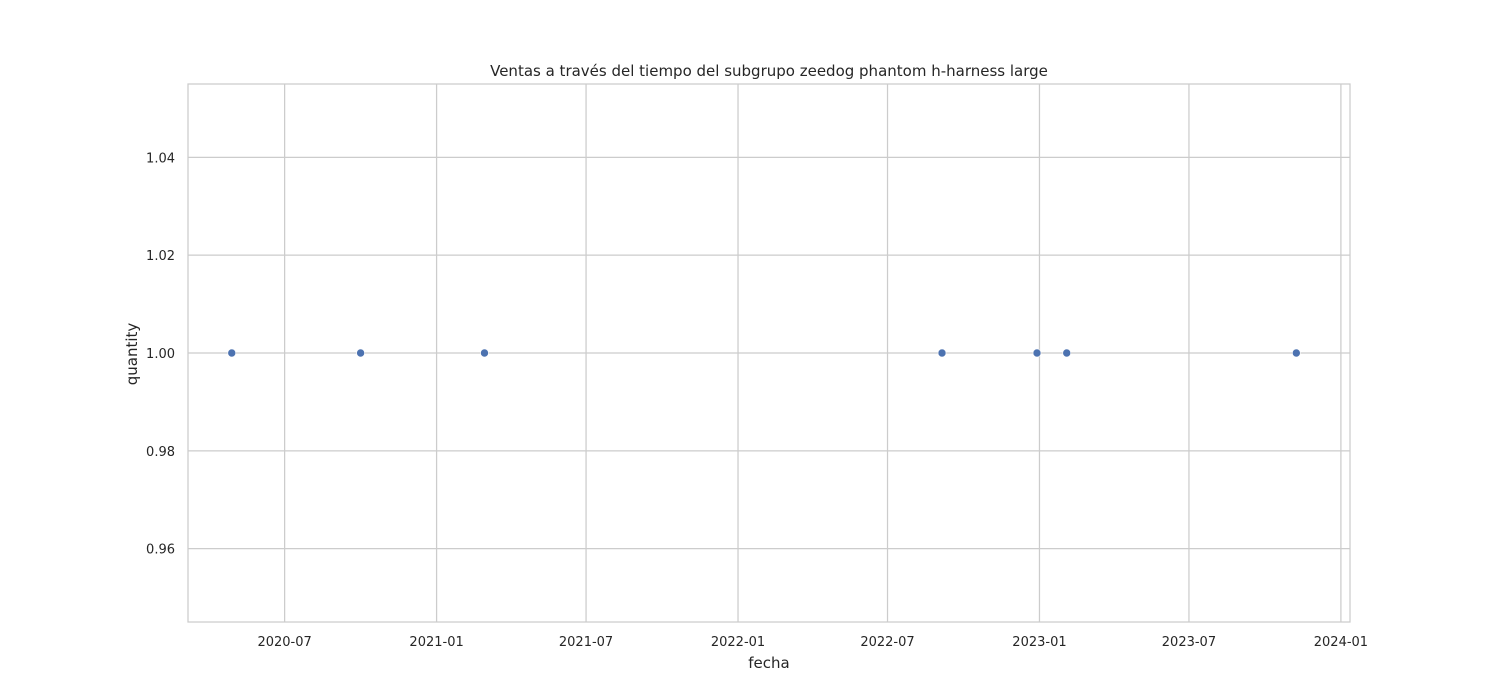 The image size is (1500, 700). What do you see at coordinates (436, 642) in the screenshot?
I see `x-tick-label: 2021-01` at bounding box center [436, 642].